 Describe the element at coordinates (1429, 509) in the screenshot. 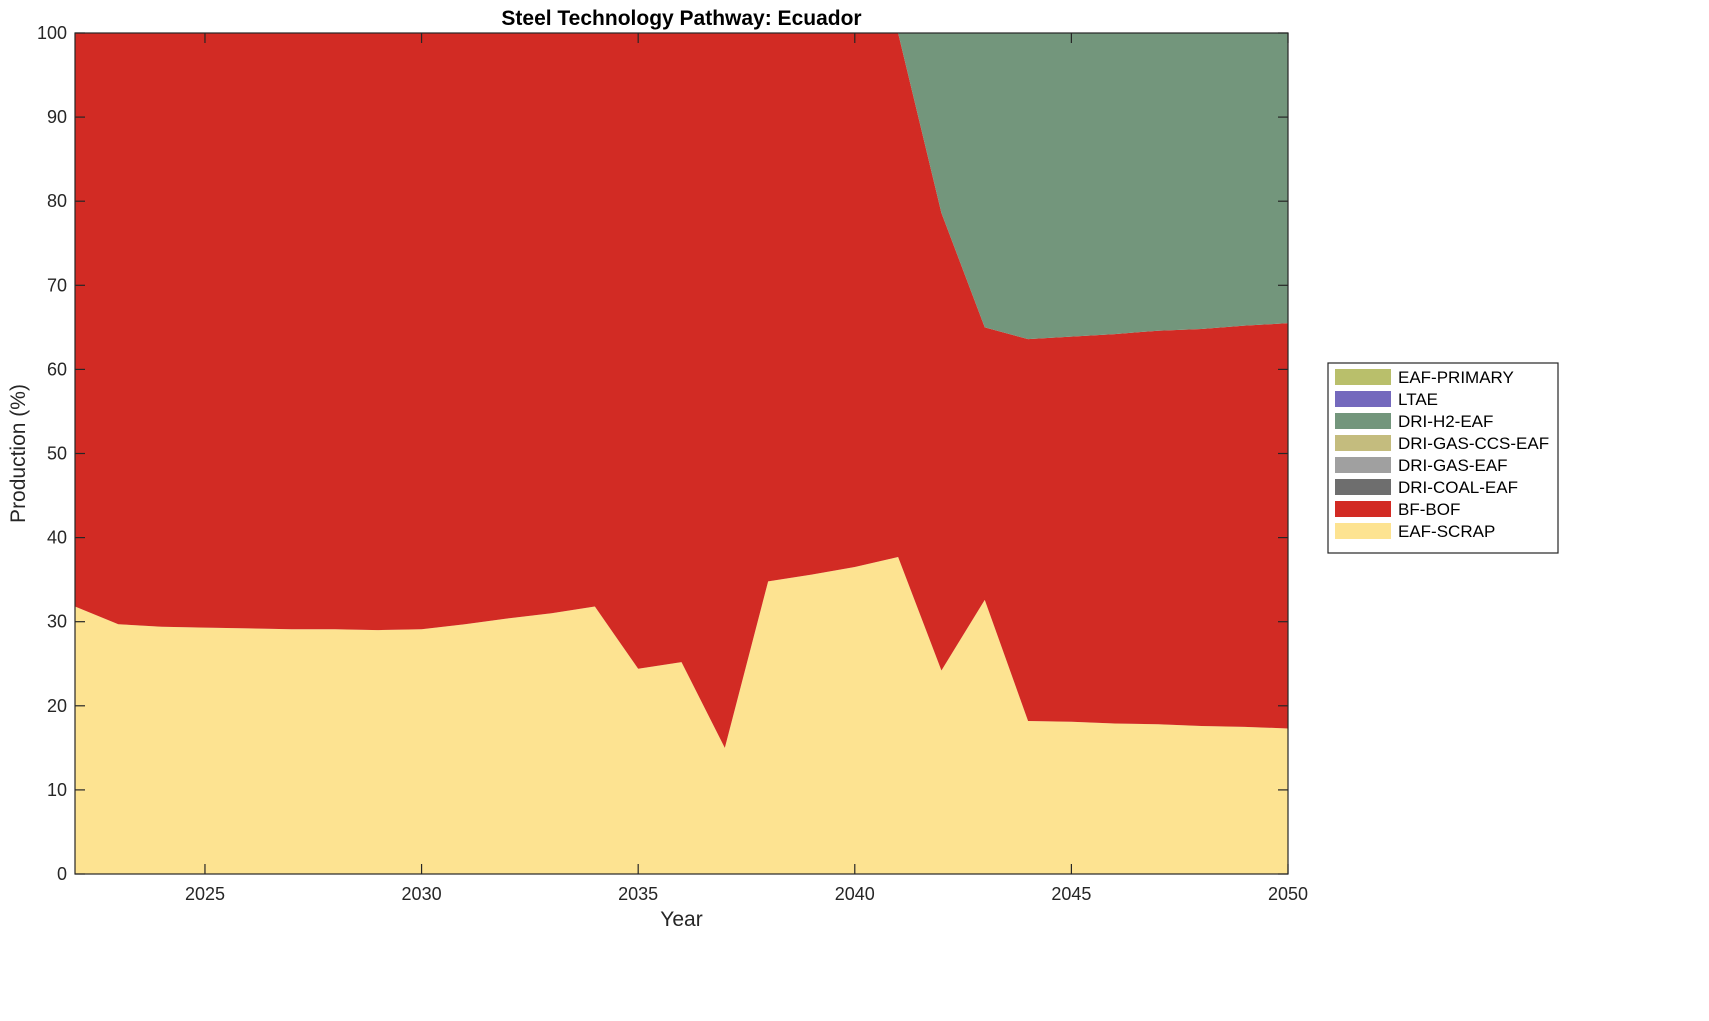

I see `legend-label-bf-bof: BF-BOF` at that location.